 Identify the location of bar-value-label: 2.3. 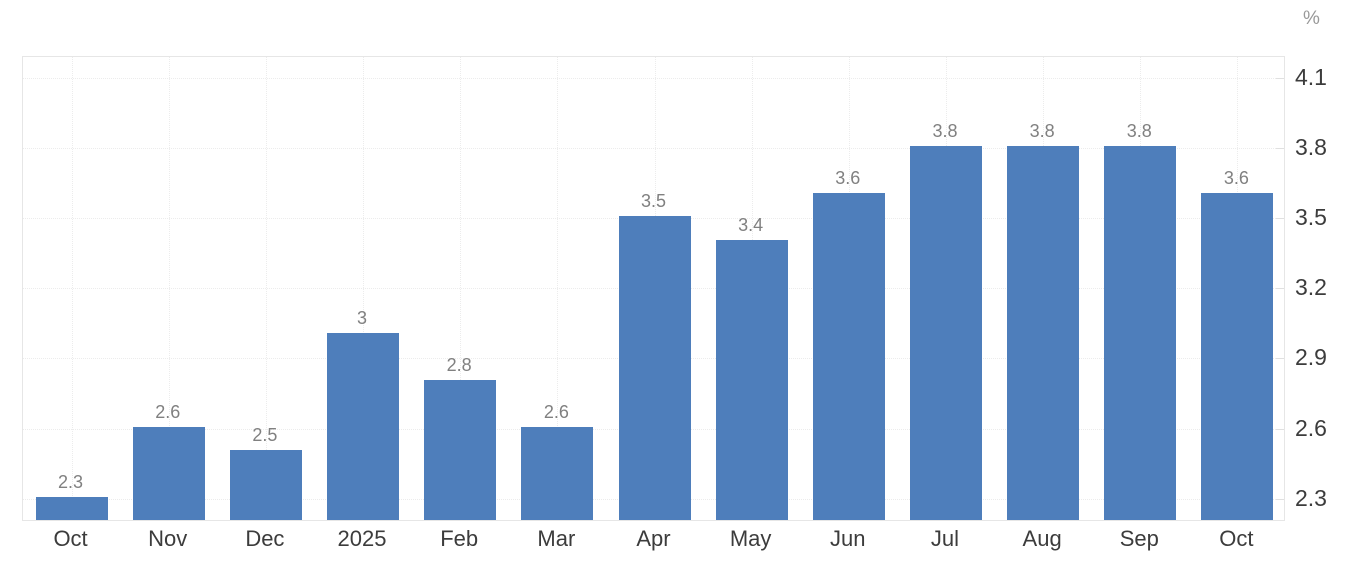
(71, 481).